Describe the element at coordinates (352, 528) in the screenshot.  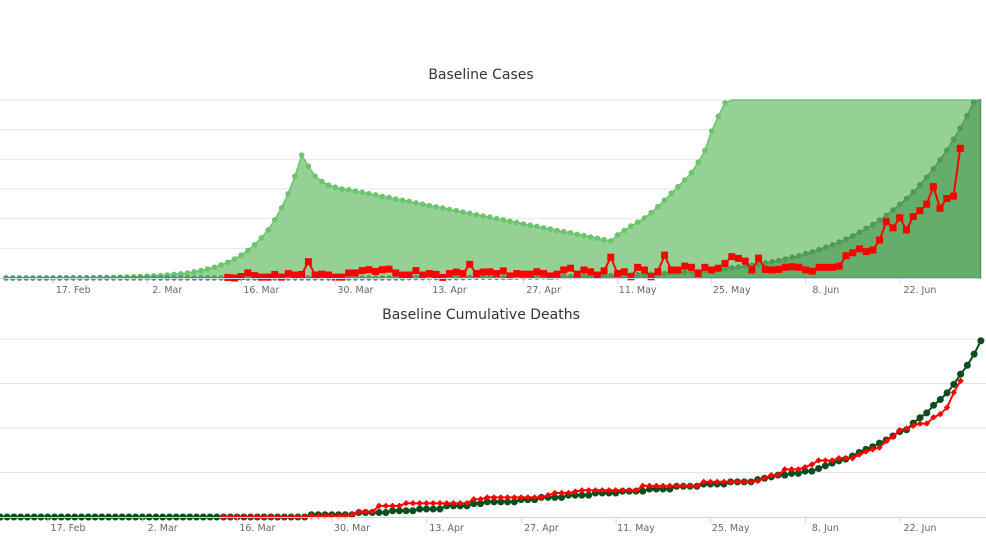
I see `x-tick-label: 30. Mar` at that location.